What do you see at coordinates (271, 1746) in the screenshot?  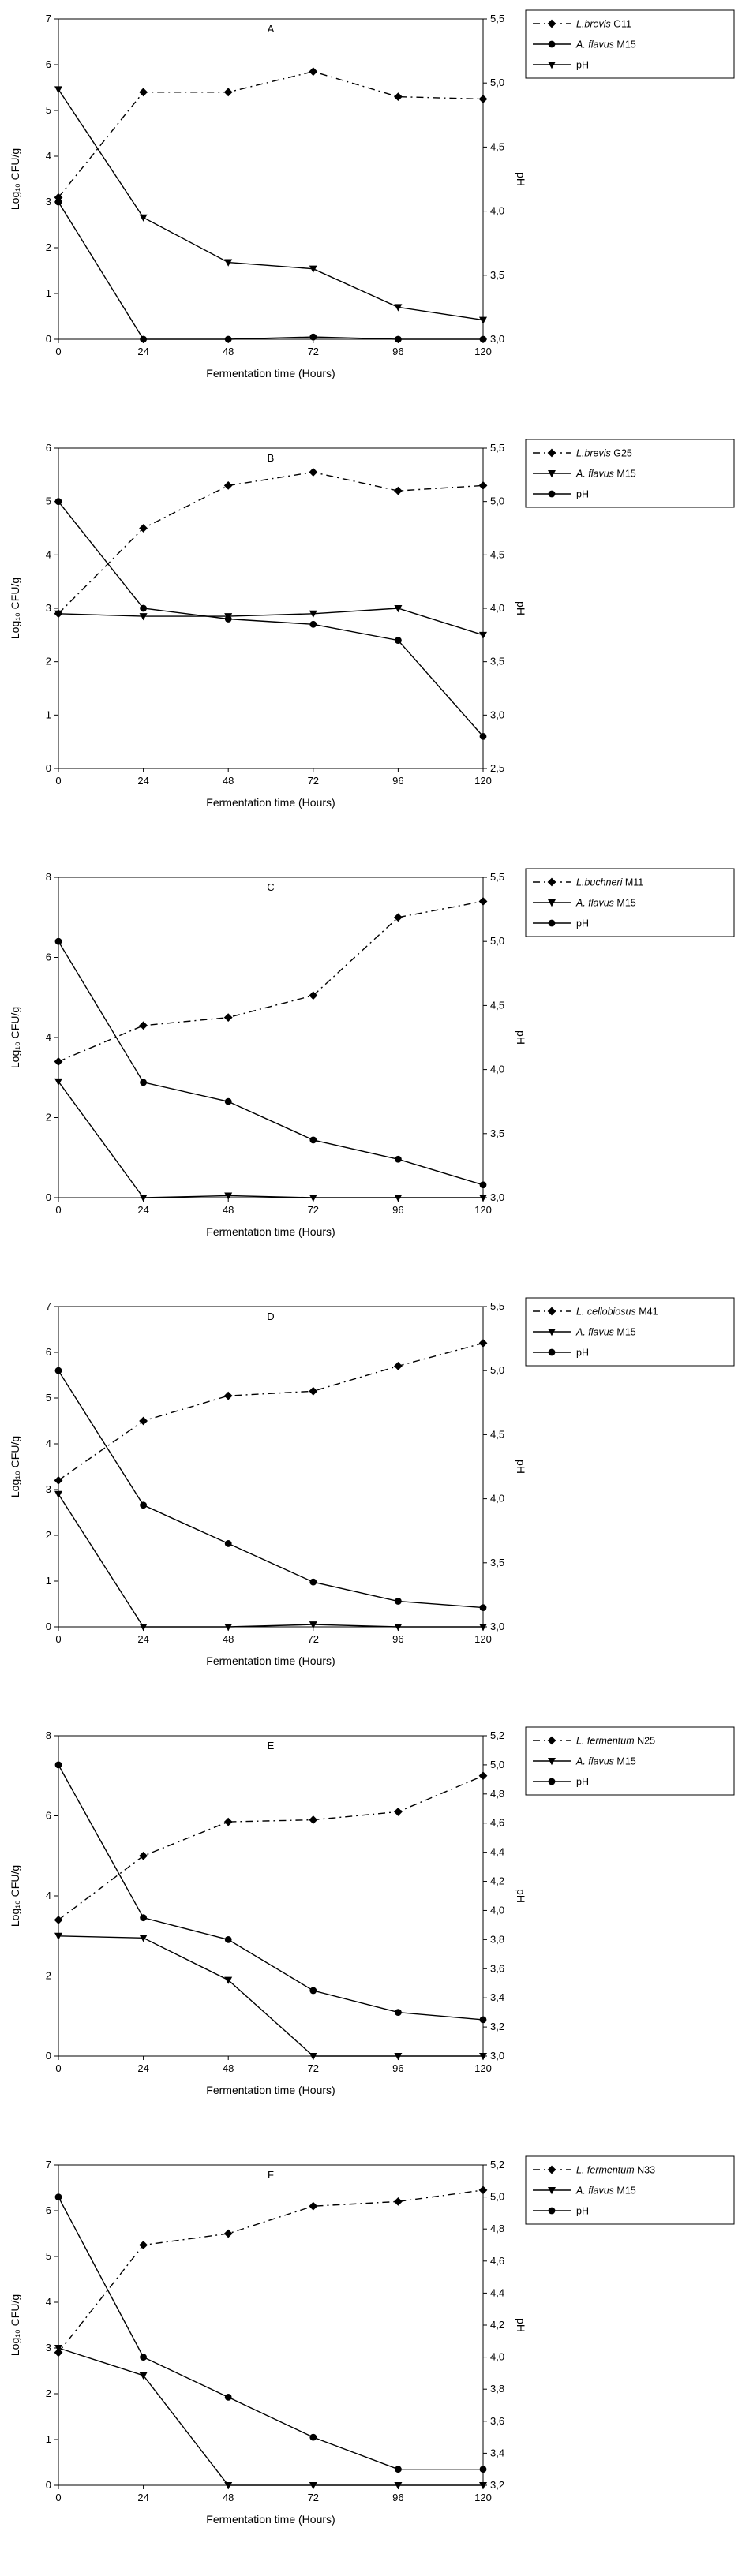 I see `panel-letter: E` at bounding box center [271, 1746].